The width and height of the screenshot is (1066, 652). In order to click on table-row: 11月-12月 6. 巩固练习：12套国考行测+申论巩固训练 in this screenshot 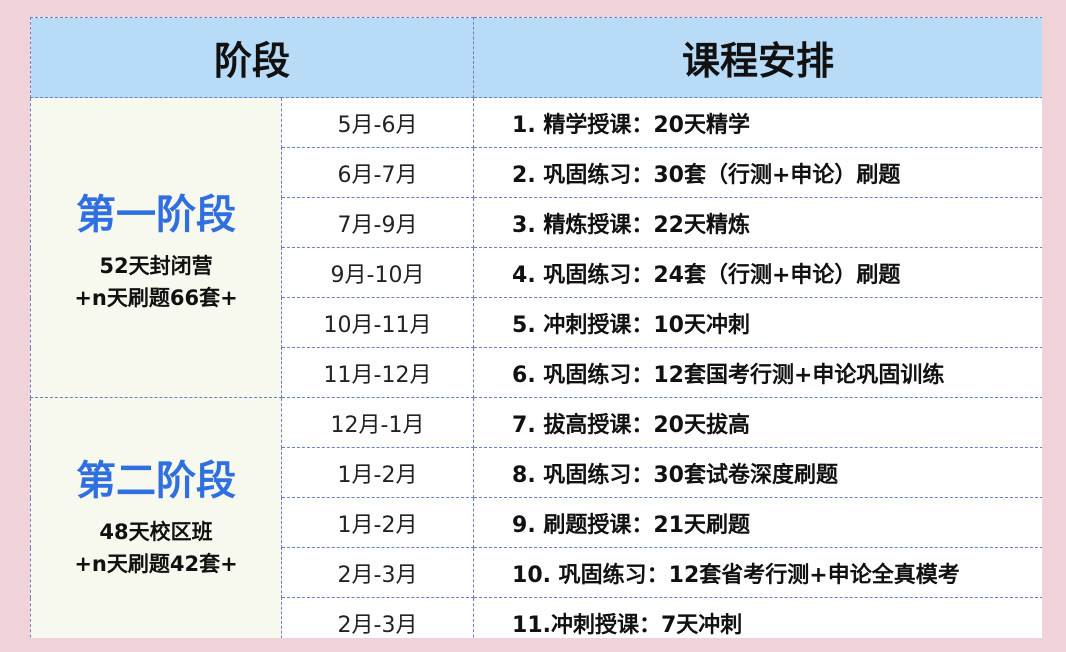, I will do `click(536, 372)`.